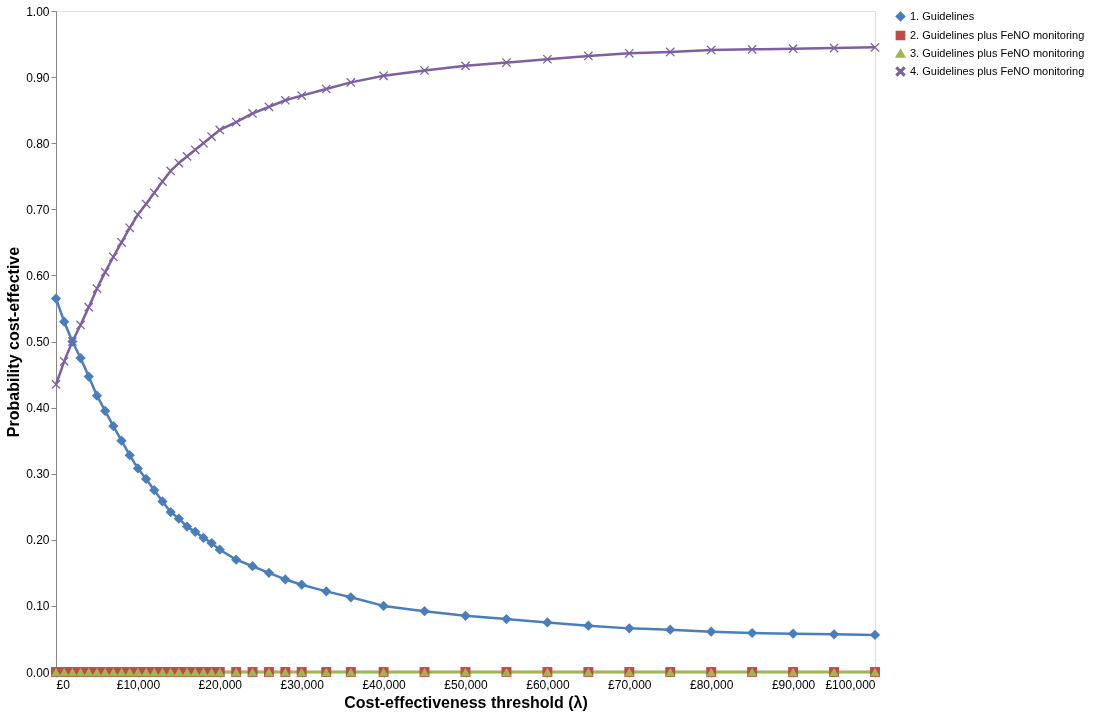 The height and width of the screenshot is (727, 1102). I want to click on x-tick-label: £50,000, so click(466, 684).